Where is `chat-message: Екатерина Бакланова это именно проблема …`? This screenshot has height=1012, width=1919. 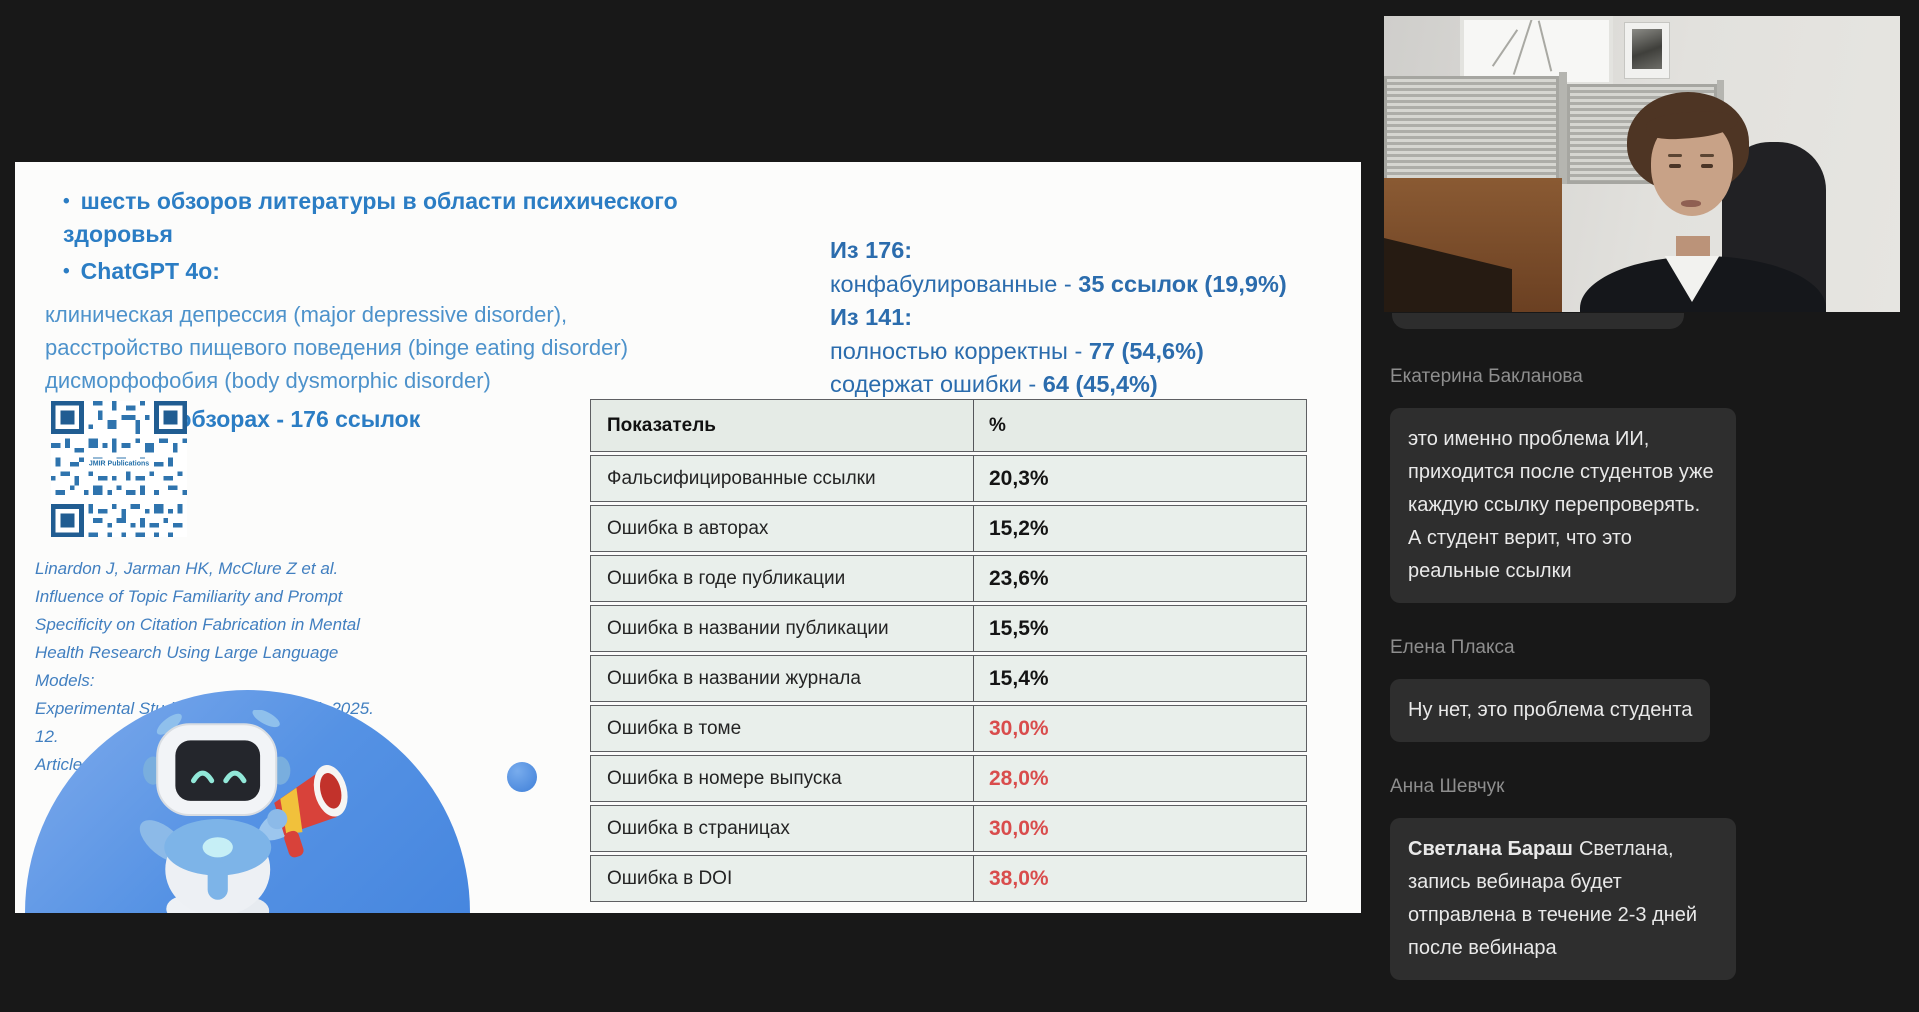 chat-message: Екатерина Бакланова это именно проблема … is located at coordinates (1582, 484).